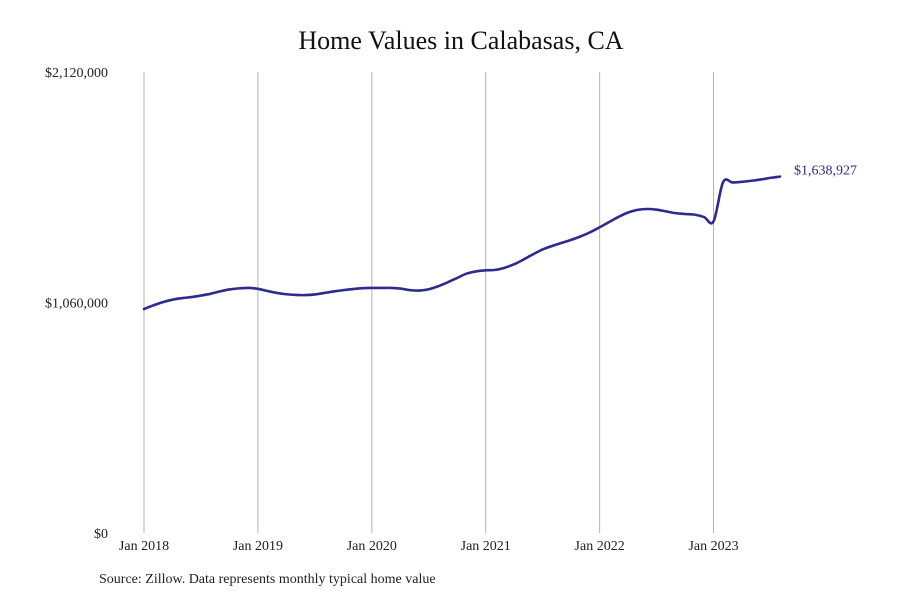 This screenshot has width=900, height=600. I want to click on x-tick-label: Jan 2020, so click(372, 546).